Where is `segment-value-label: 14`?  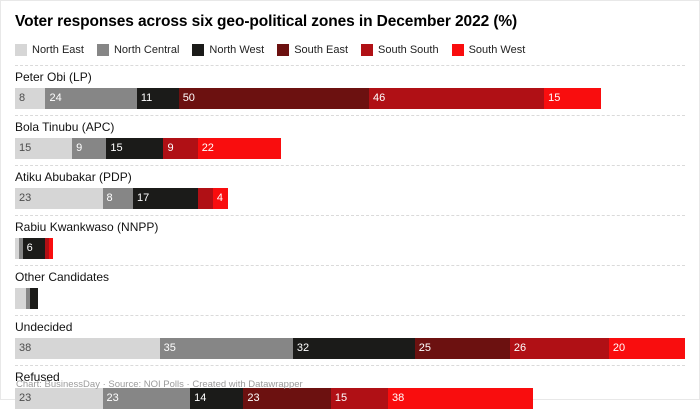
segment-value-label: 14 is located at coordinates (200, 398).